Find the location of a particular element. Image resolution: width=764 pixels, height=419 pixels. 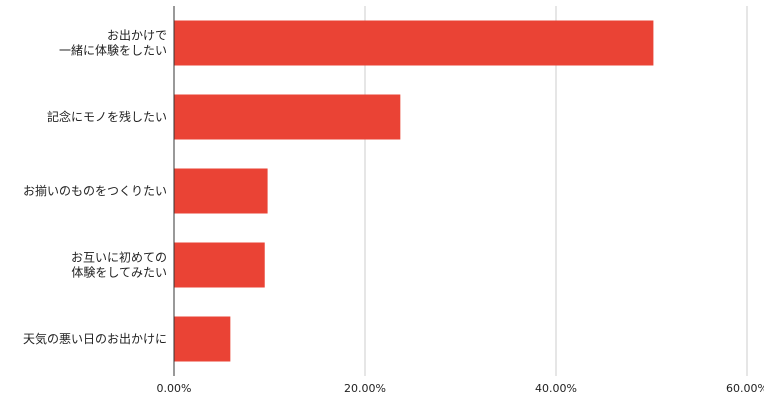

category-label-line: 一緒に体験をしたい is located at coordinates (113, 50).